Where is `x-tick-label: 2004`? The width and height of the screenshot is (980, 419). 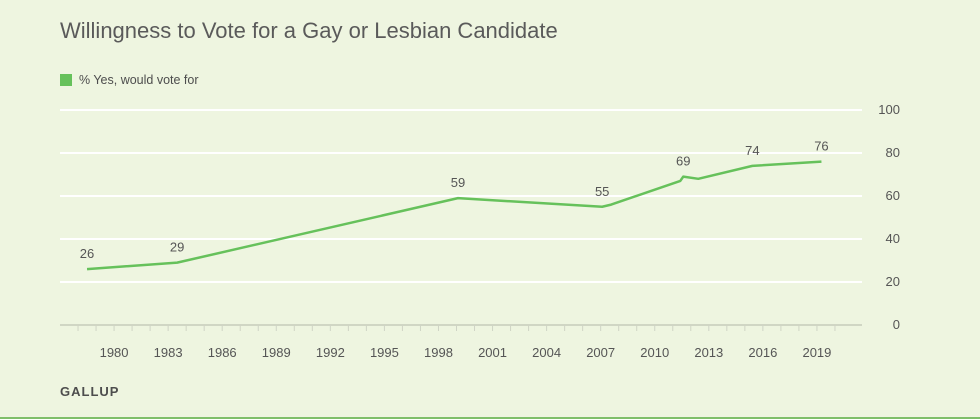
x-tick-label: 2004 is located at coordinates (546, 352).